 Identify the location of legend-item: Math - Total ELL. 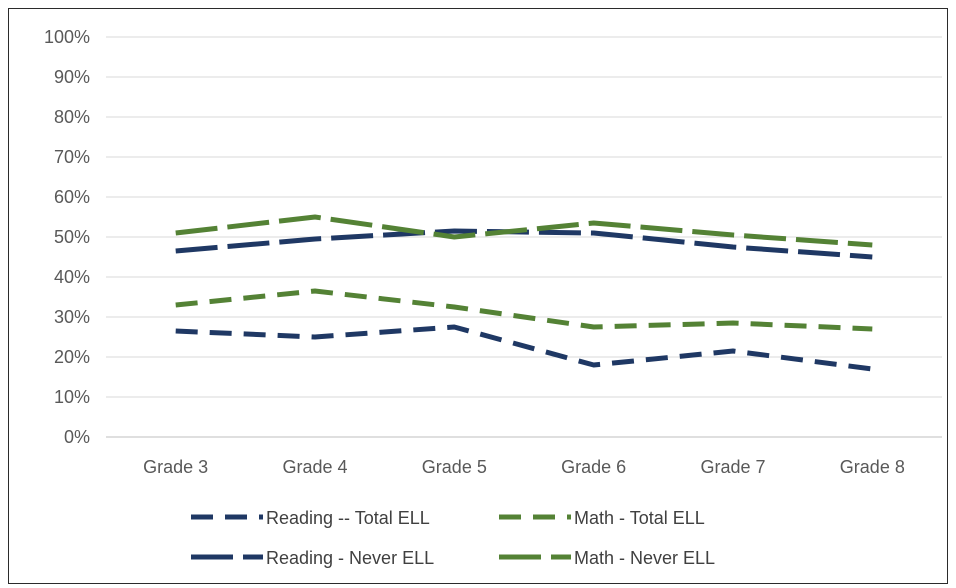
(602, 518).